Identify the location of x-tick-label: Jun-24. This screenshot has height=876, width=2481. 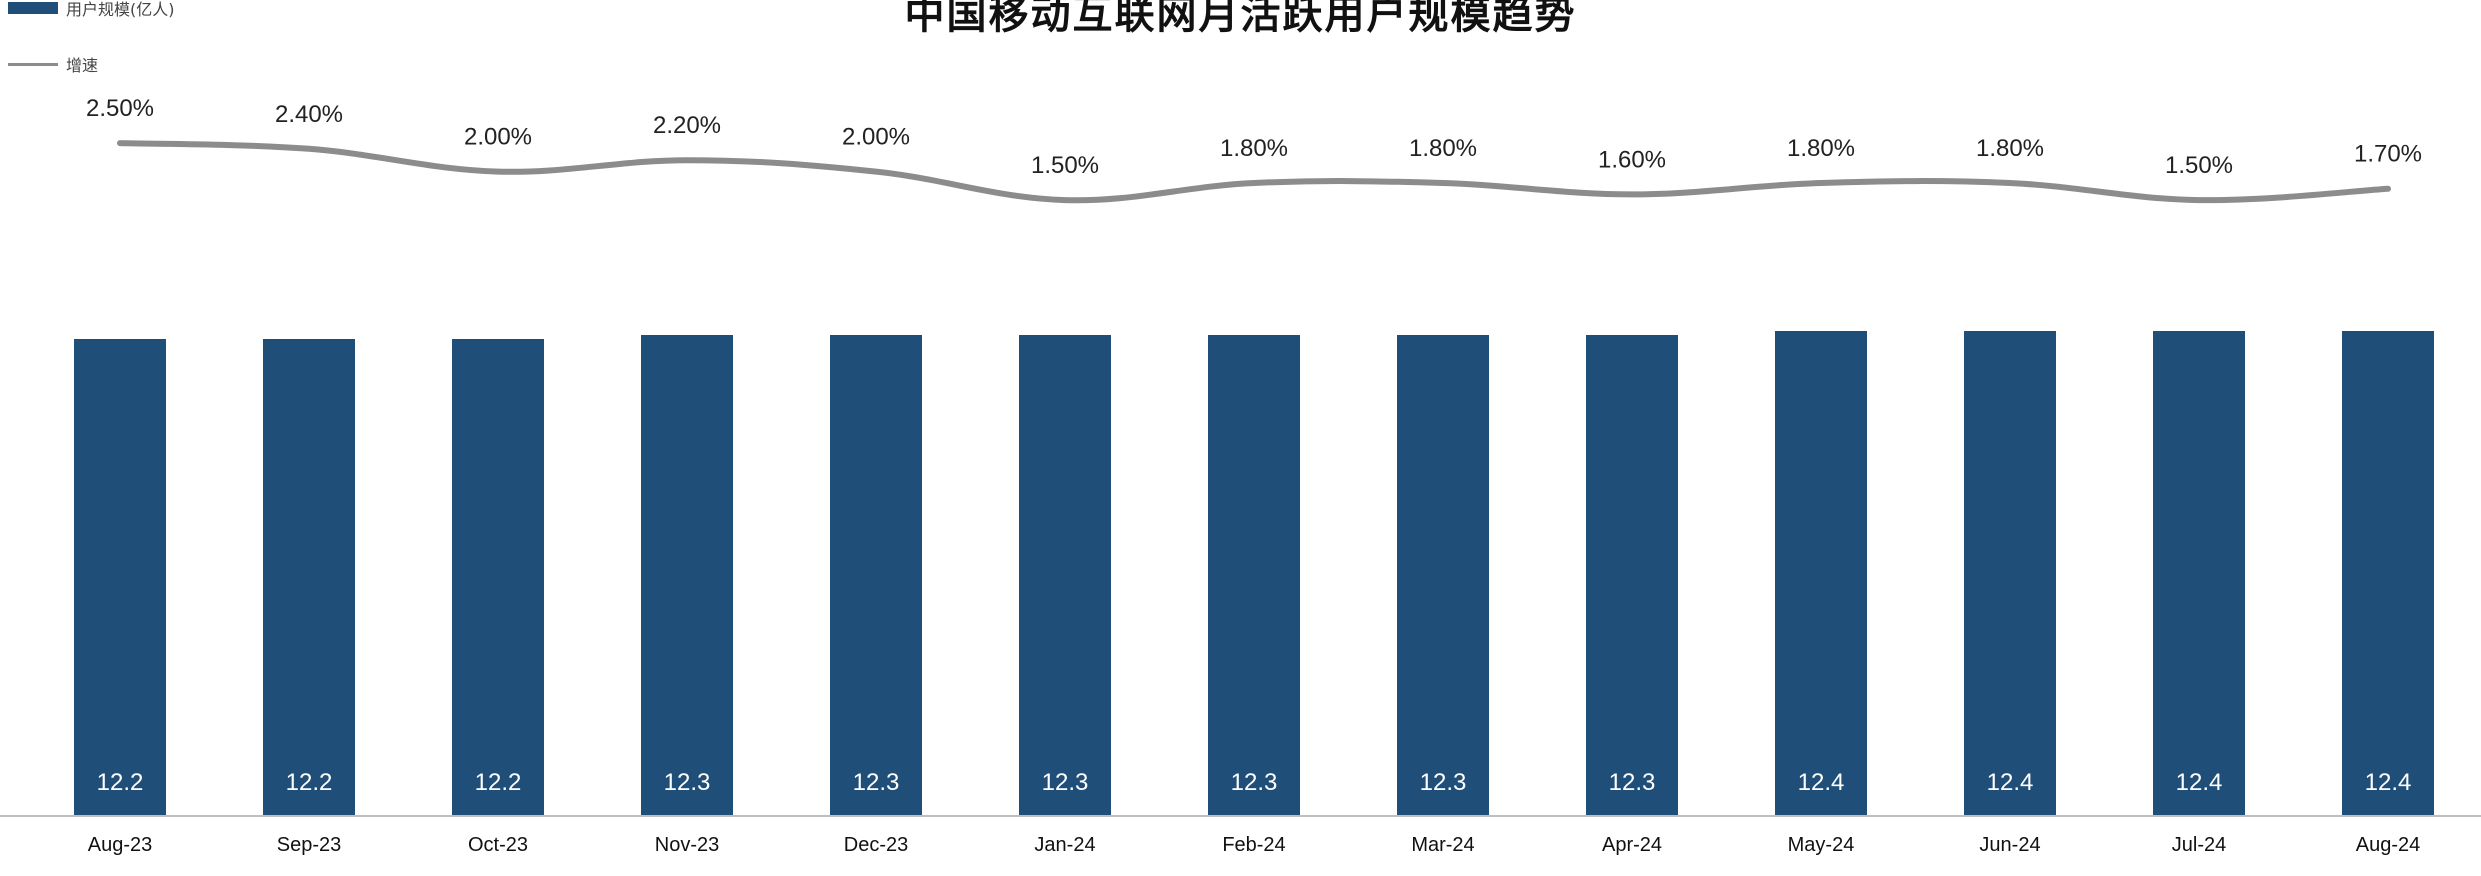
(2009, 845).